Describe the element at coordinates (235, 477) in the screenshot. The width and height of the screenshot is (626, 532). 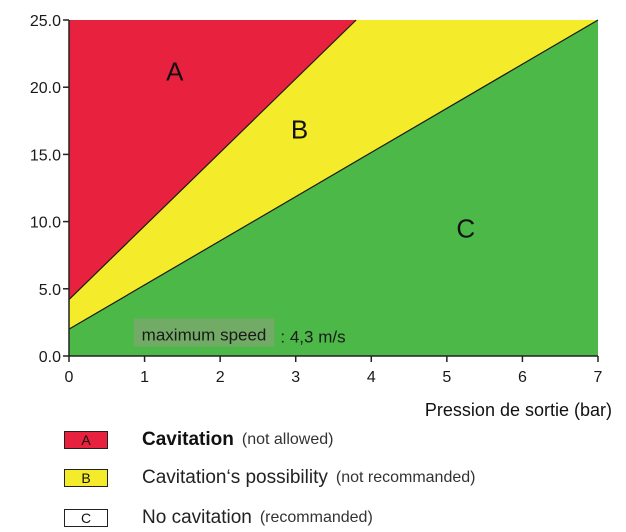
I see `legend-main-b: Cavitation‘s possibility` at that location.